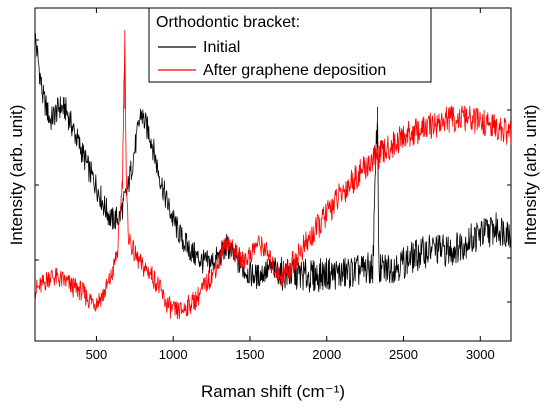 This screenshot has height=411, width=550. Describe the element at coordinates (173, 354) in the screenshot. I see `x-tick-label: 1000` at that location.